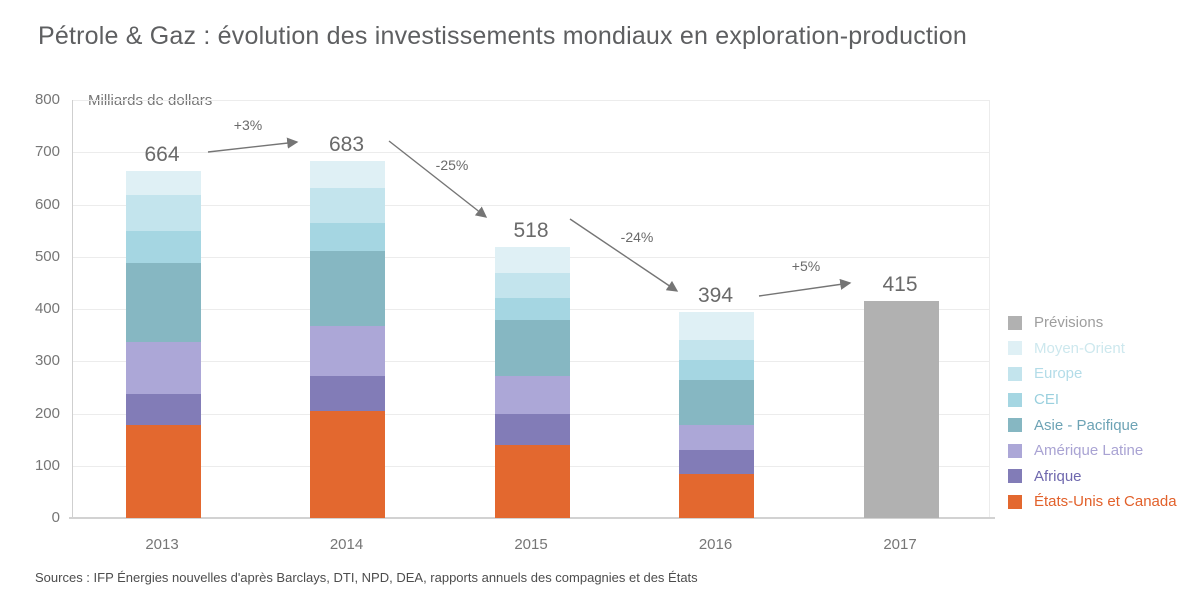  Describe the element at coordinates (531, 231) in the screenshot. I see `bar-value-label-2015: 518` at that location.